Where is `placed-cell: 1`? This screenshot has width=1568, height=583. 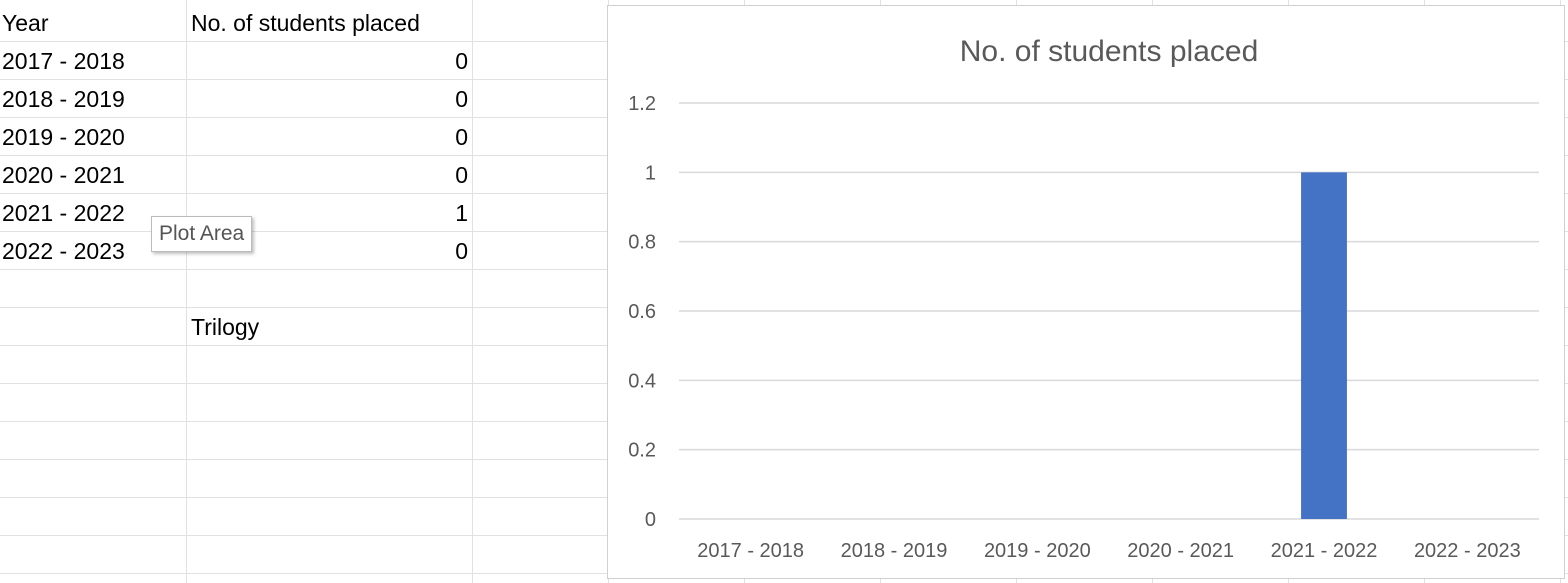 placed-cell: 1 is located at coordinates (461, 213).